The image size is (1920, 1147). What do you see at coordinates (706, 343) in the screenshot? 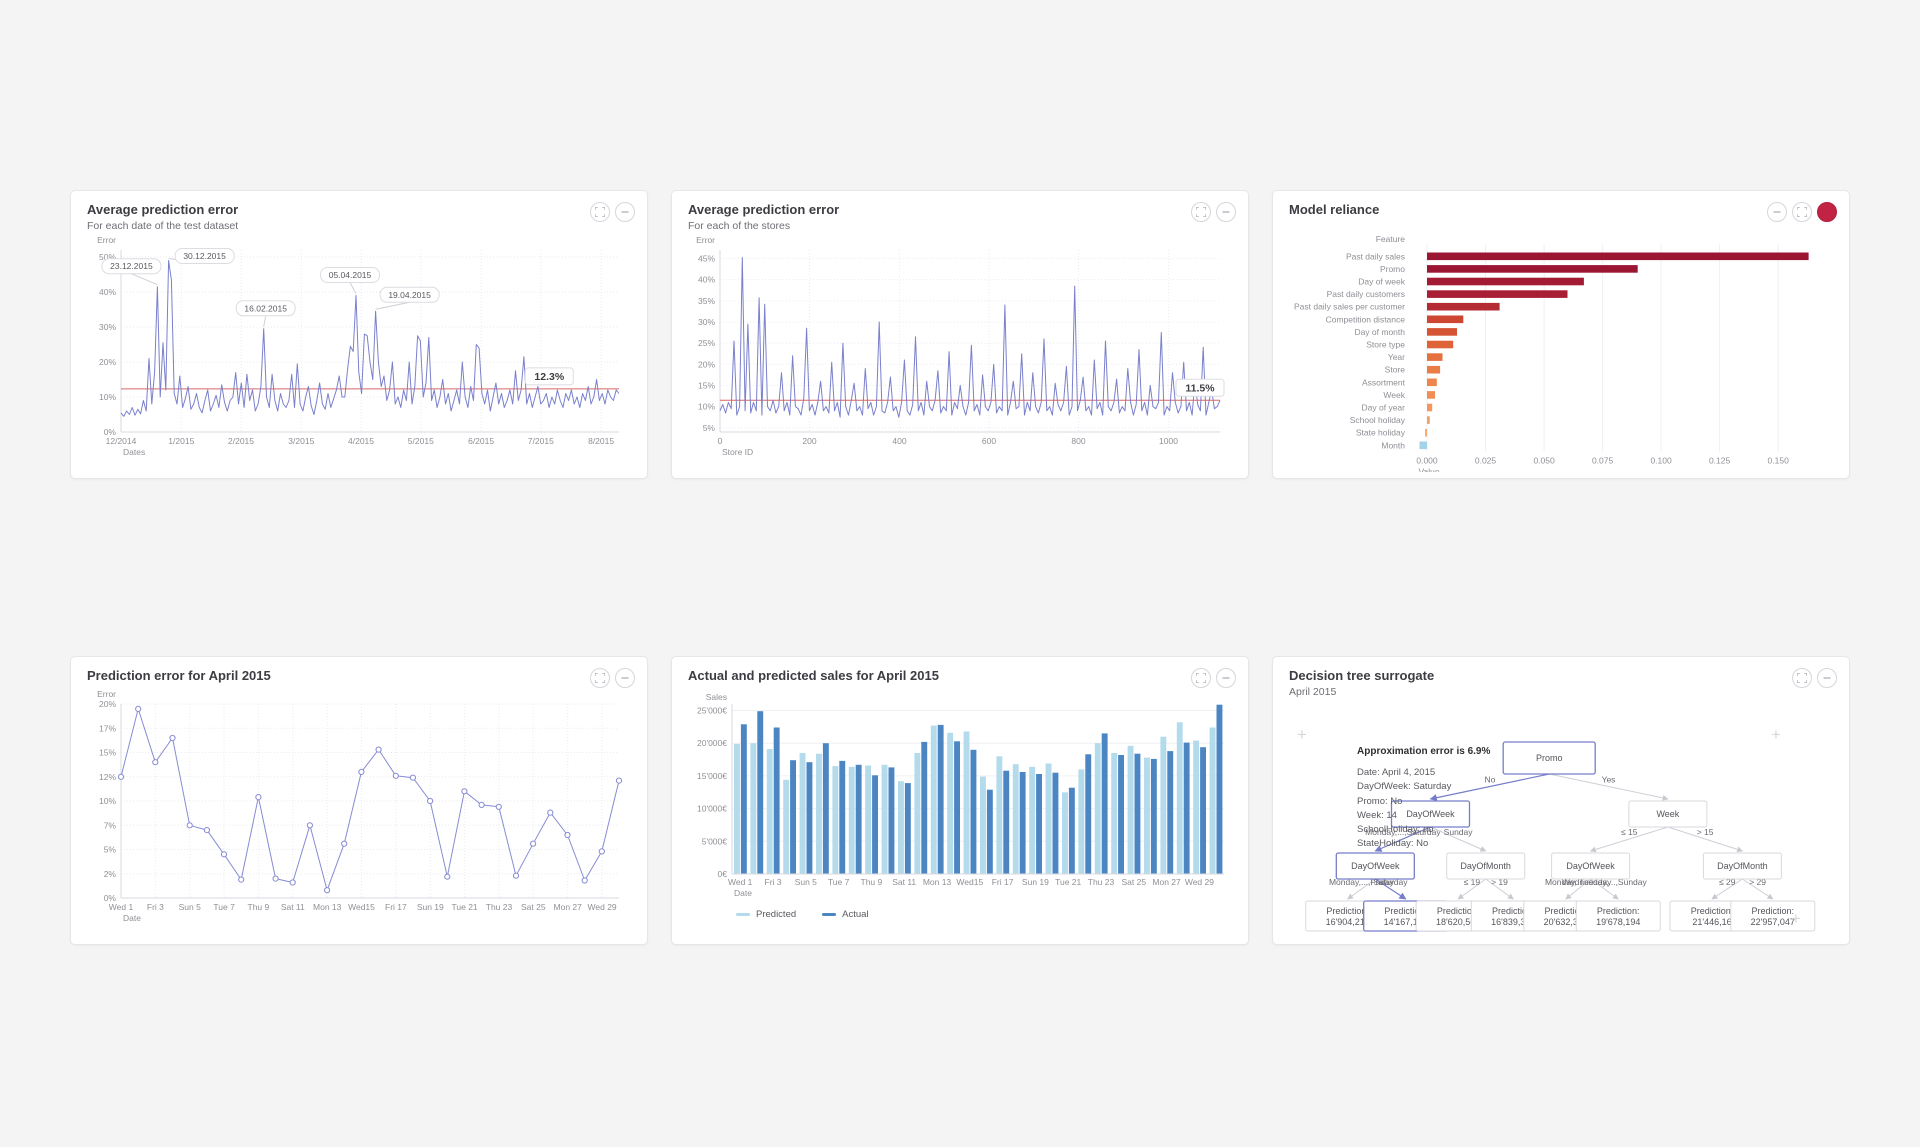
I see `svg-text: 25%` at bounding box center [706, 343].